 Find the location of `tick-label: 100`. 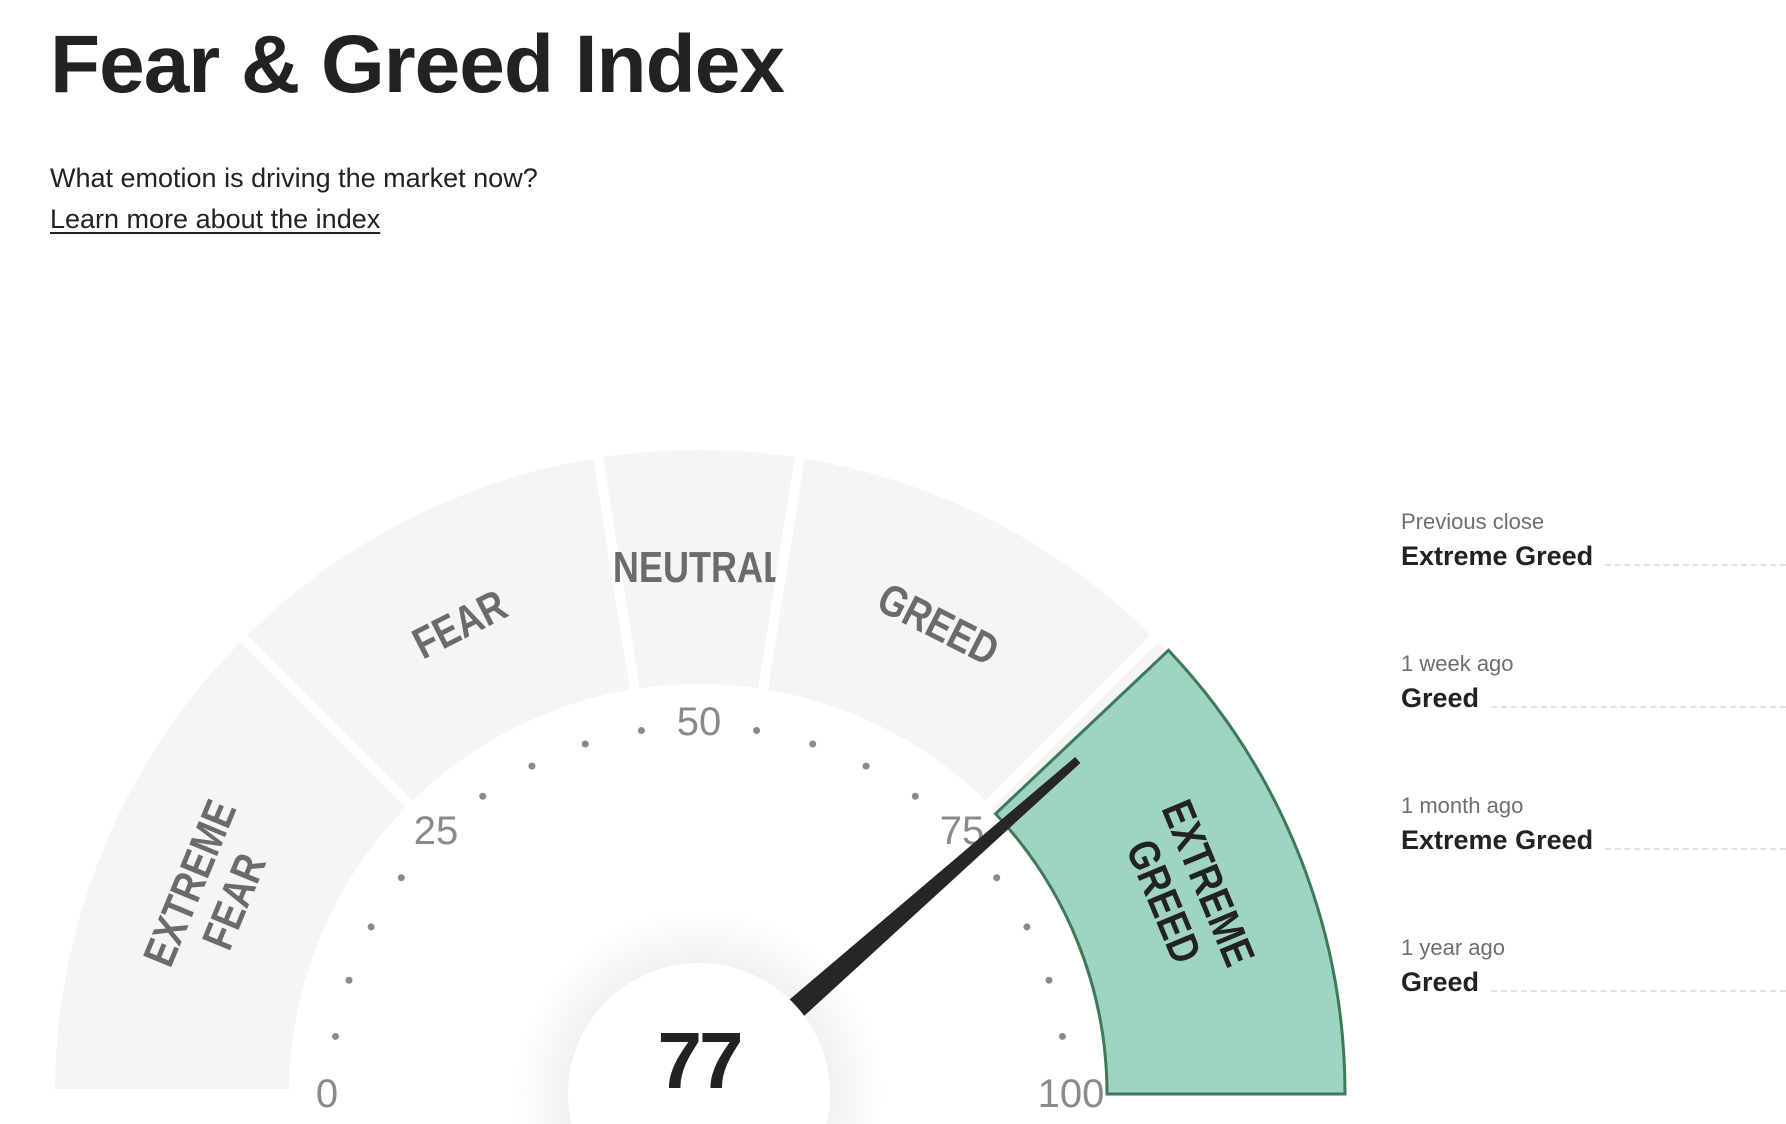

tick-label: 100 is located at coordinates (1071, 1094).